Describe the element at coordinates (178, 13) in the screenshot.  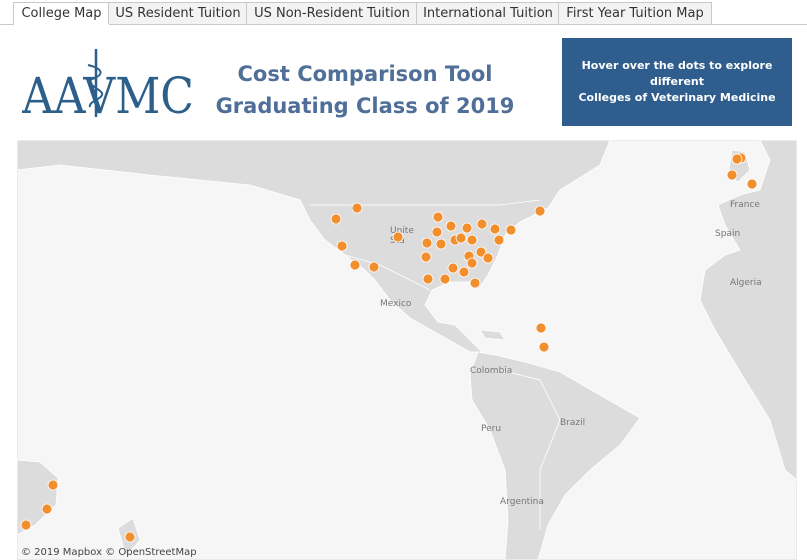
I see `tab: US Resident Tuition` at that location.